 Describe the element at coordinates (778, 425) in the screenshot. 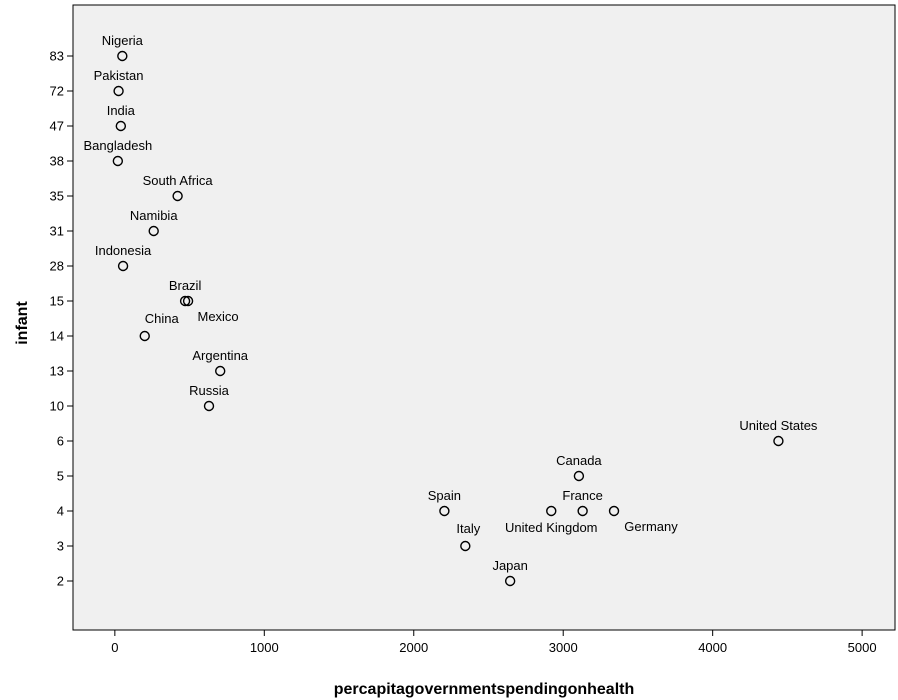

I see `data-point-label: United States` at that location.